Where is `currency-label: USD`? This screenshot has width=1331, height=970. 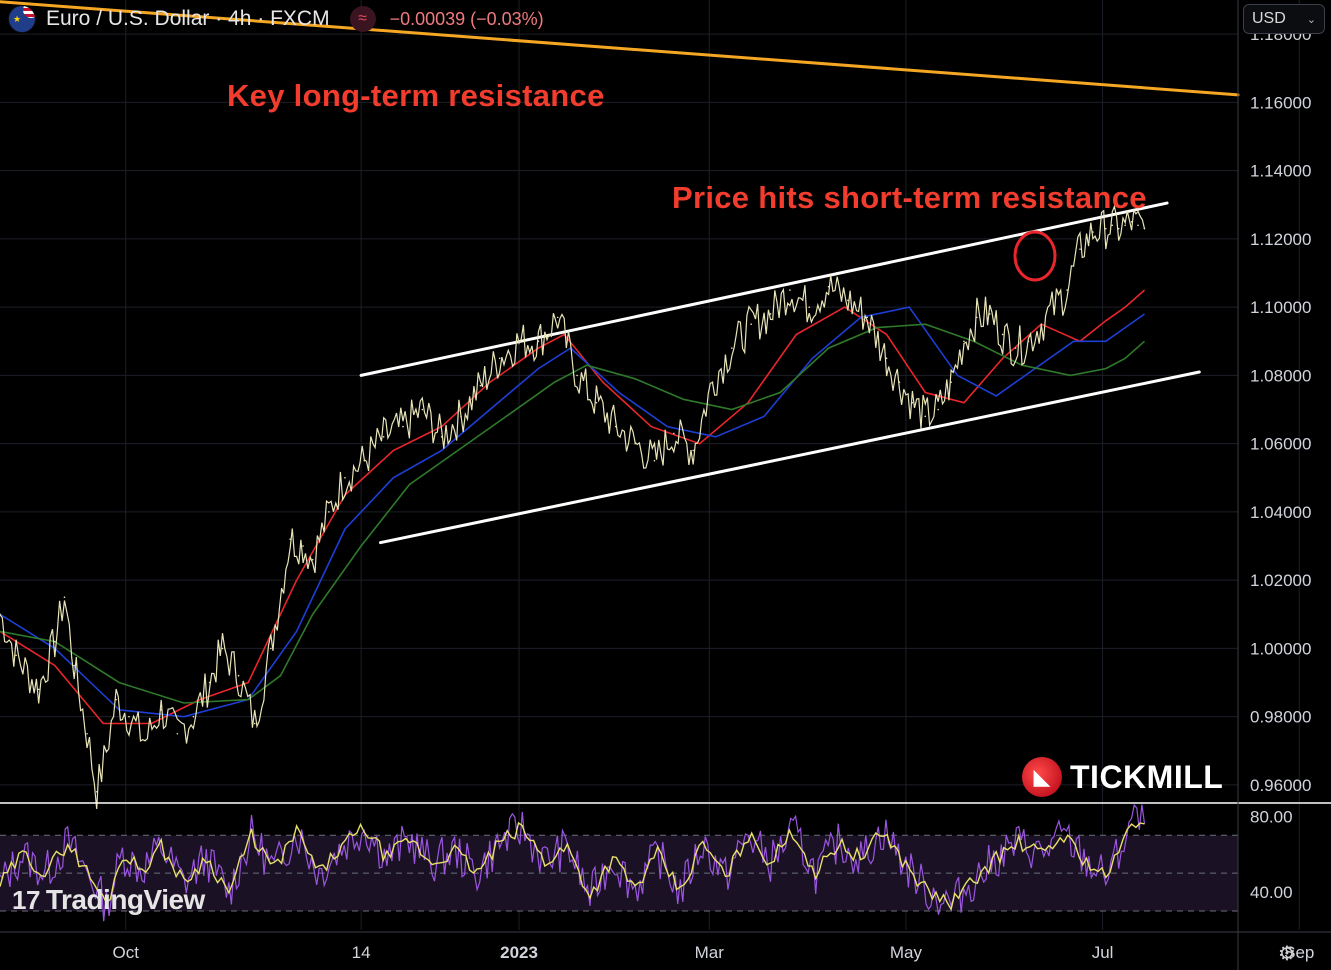 currency-label: USD is located at coordinates (1269, 18).